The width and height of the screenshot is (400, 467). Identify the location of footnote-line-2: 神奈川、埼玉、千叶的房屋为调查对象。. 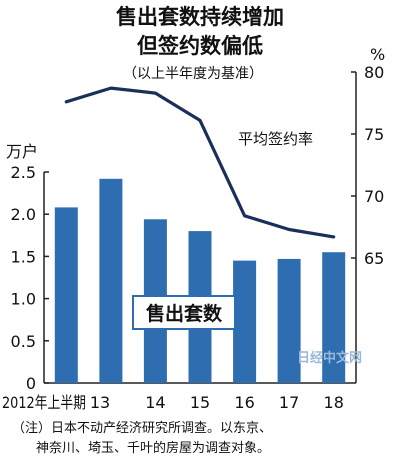
(153, 448).